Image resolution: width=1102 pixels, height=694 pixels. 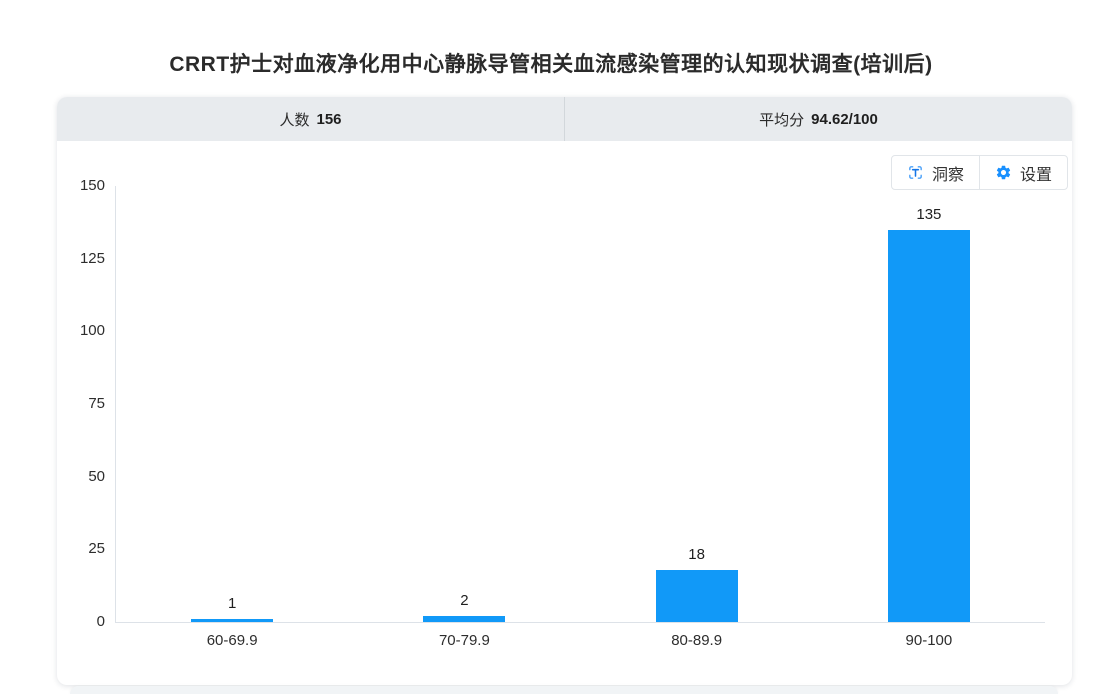 I want to click on chart-toolbar: 洞察 设置, so click(x=979, y=172).